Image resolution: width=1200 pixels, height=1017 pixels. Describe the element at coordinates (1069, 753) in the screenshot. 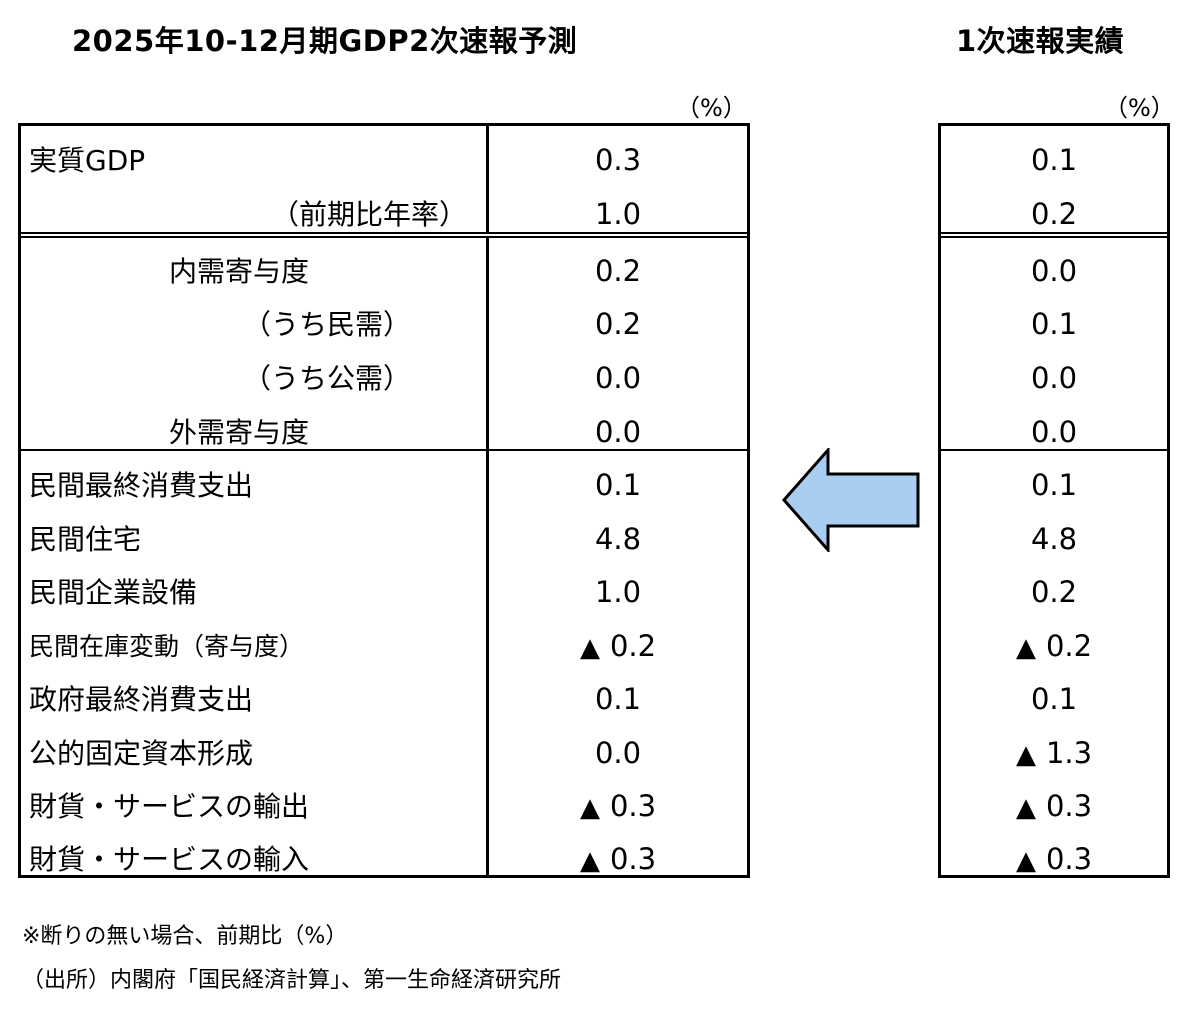

I see `actual-number: 1.3` at that location.